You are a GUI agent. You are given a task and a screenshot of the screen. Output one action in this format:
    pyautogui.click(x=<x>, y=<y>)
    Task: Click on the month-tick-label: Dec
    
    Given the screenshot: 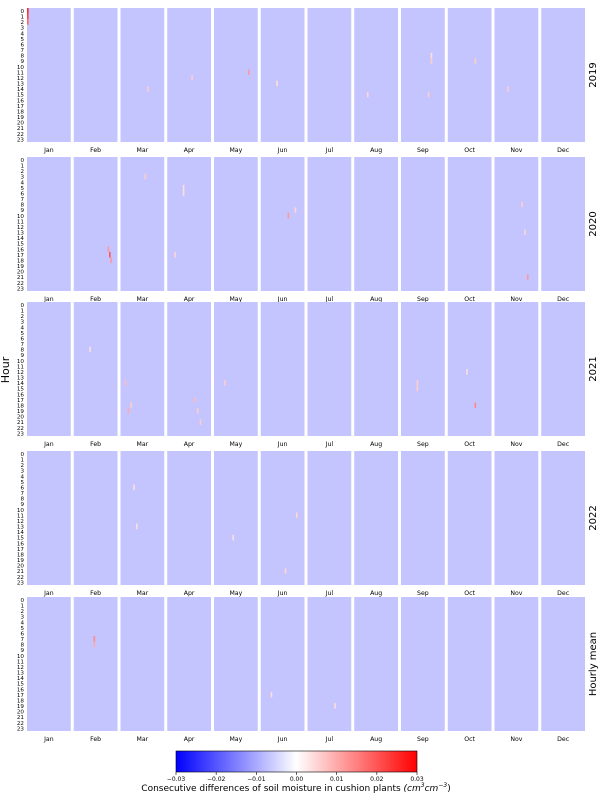 What is the action you would take?
    pyautogui.click(x=563, y=150)
    